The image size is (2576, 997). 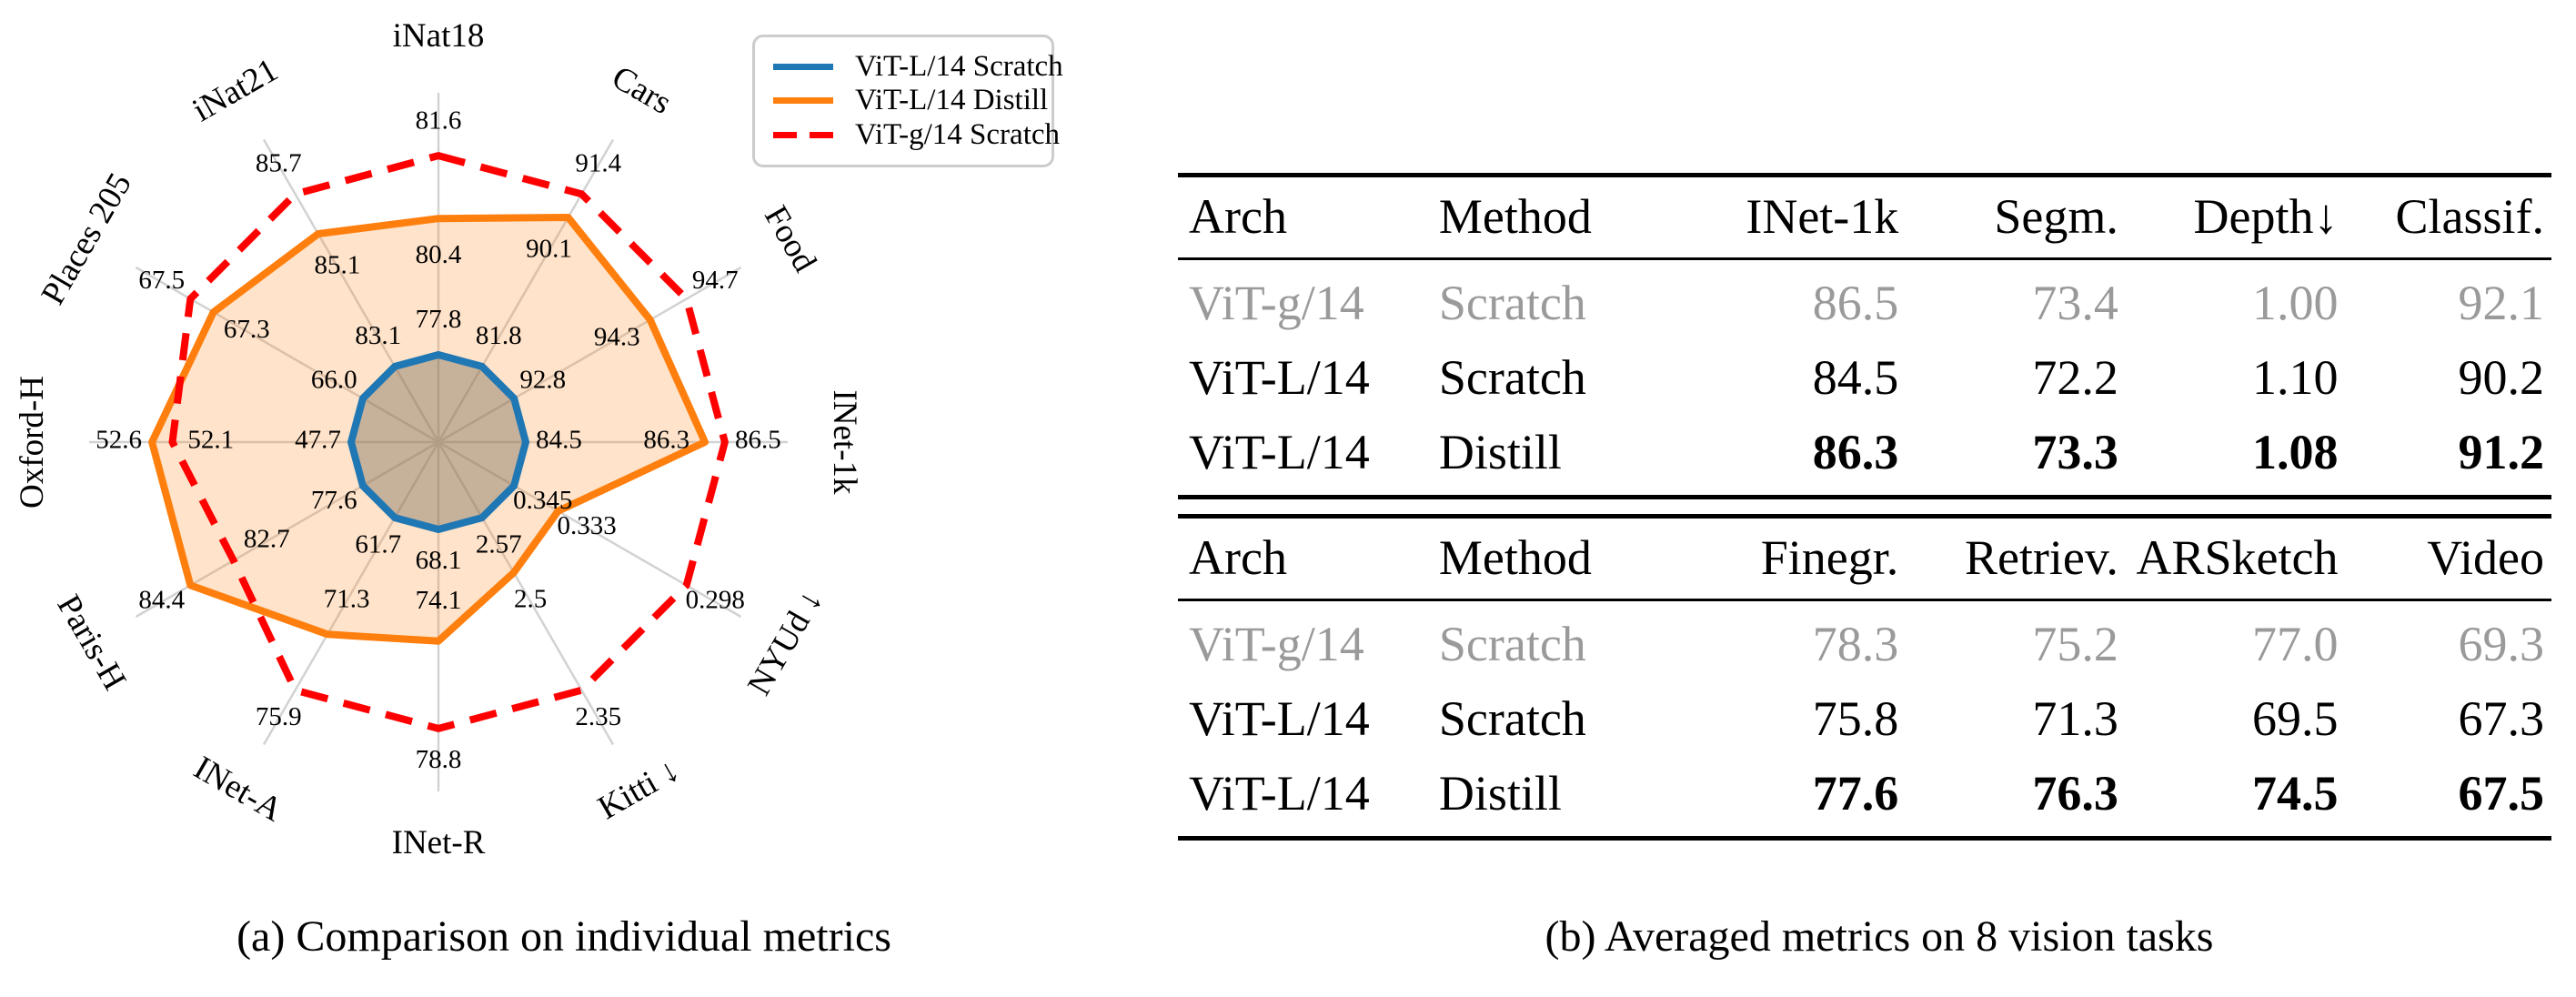 I want to click on table-cell: ViT-g/14, so click(x=1276, y=303).